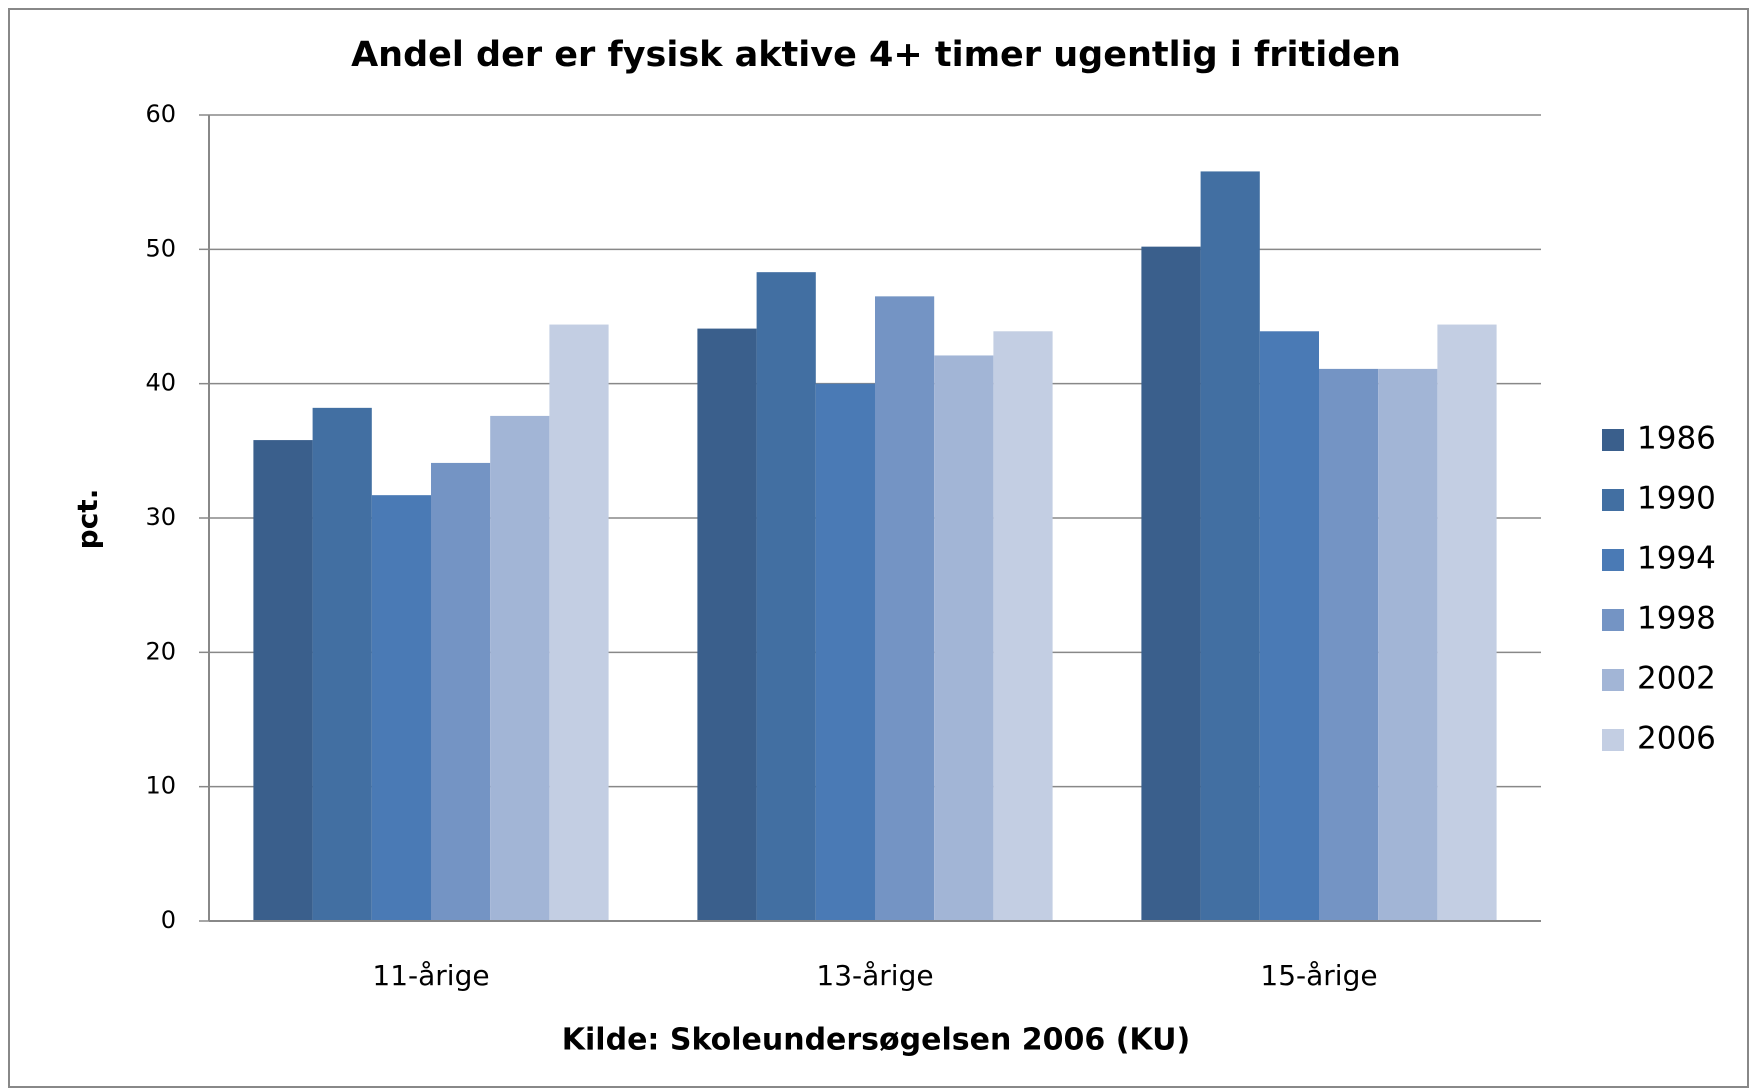 This screenshot has height=1092, width=1751. Describe the element at coordinates (1676, 559) in the screenshot. I see `legend-label: 1994` at that location.